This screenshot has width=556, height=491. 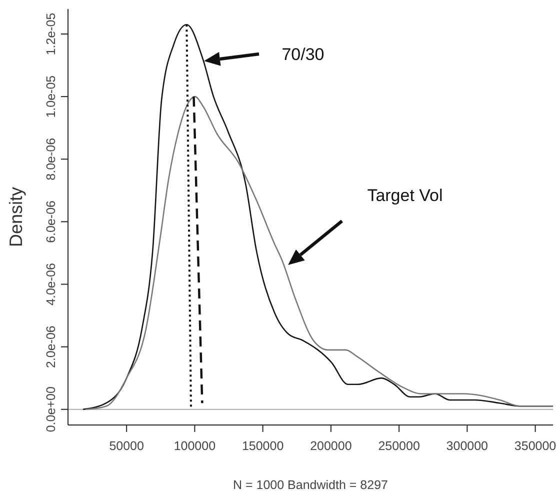 I want to click on y-tick-label: 1.2e-05, so click(x=51, y=34).